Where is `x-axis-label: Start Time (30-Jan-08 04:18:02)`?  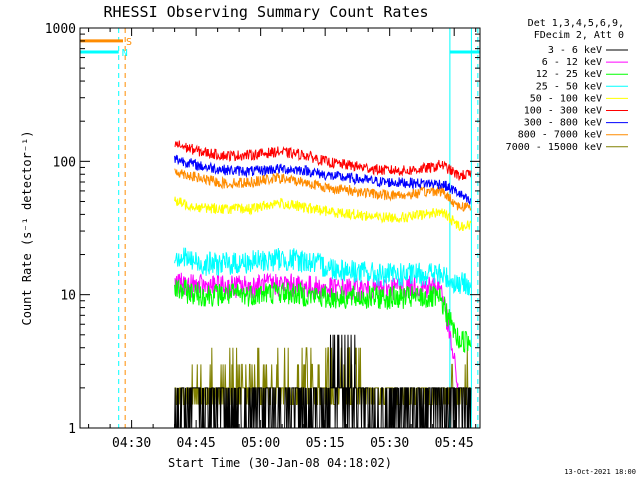 x-axis-label: Start Time (30-Jan-08 04:18:02) is located at coordinates (280, 463).